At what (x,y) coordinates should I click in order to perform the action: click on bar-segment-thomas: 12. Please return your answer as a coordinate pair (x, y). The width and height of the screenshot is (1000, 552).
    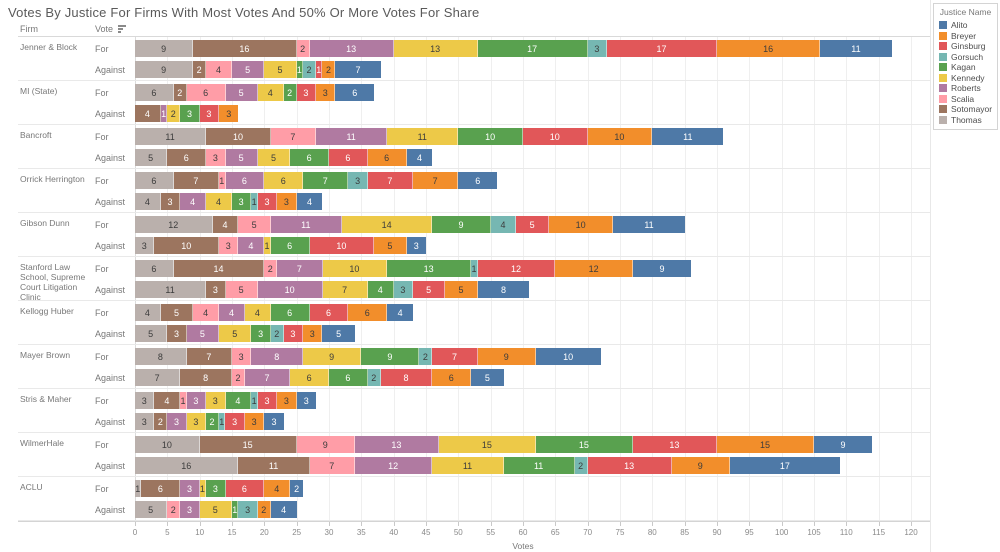
    Looking at the image, I should click on (174, 224).